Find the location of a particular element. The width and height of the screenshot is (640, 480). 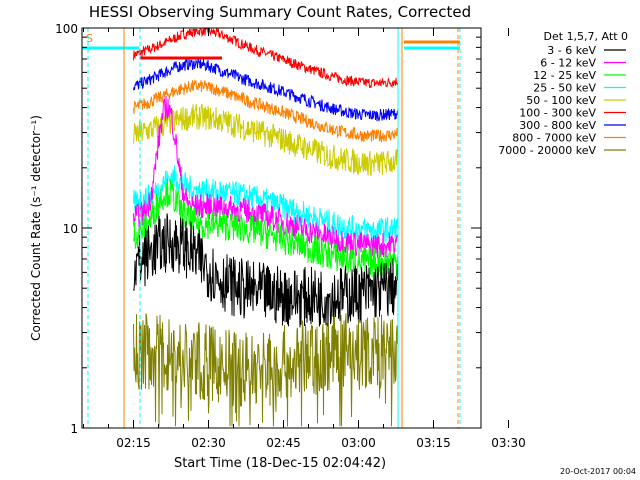

generation-timestamp: 20-Oct-2017 00:04 is located at coordinates (598, 471).